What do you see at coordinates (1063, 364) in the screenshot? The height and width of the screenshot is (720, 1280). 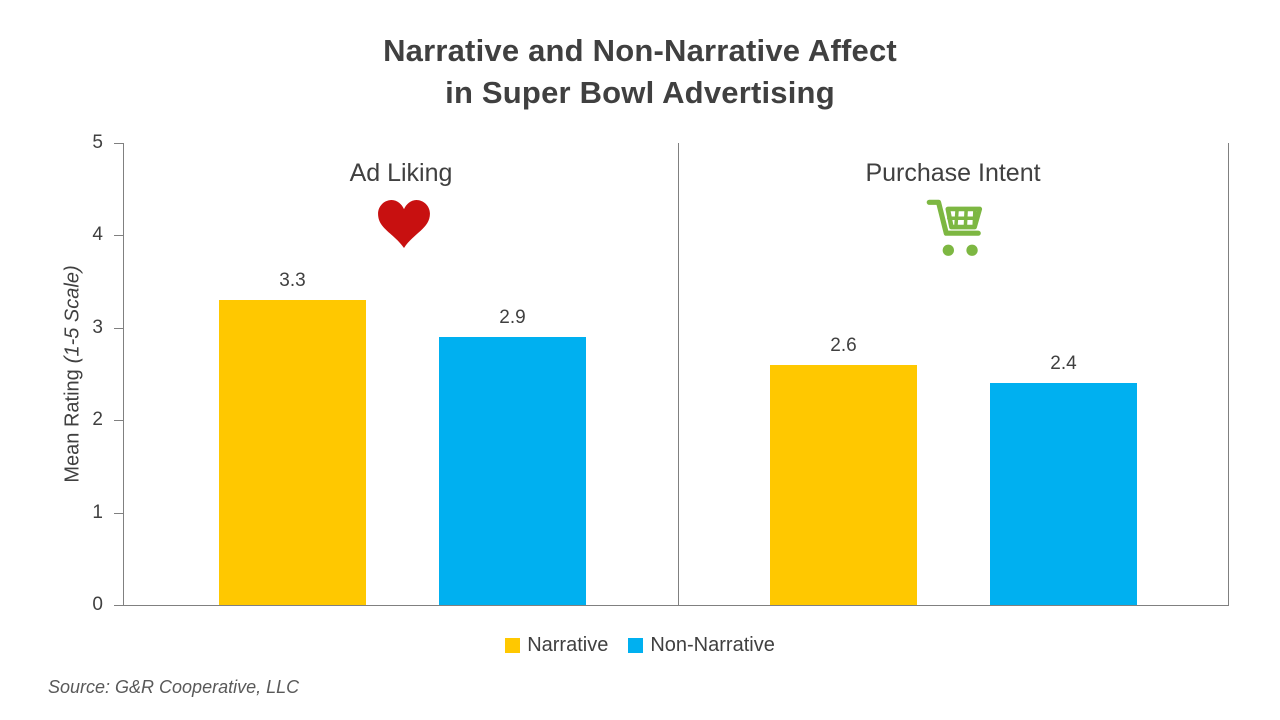 I see `bar-value-label: 2.4` at bounding box center [1063, 364].